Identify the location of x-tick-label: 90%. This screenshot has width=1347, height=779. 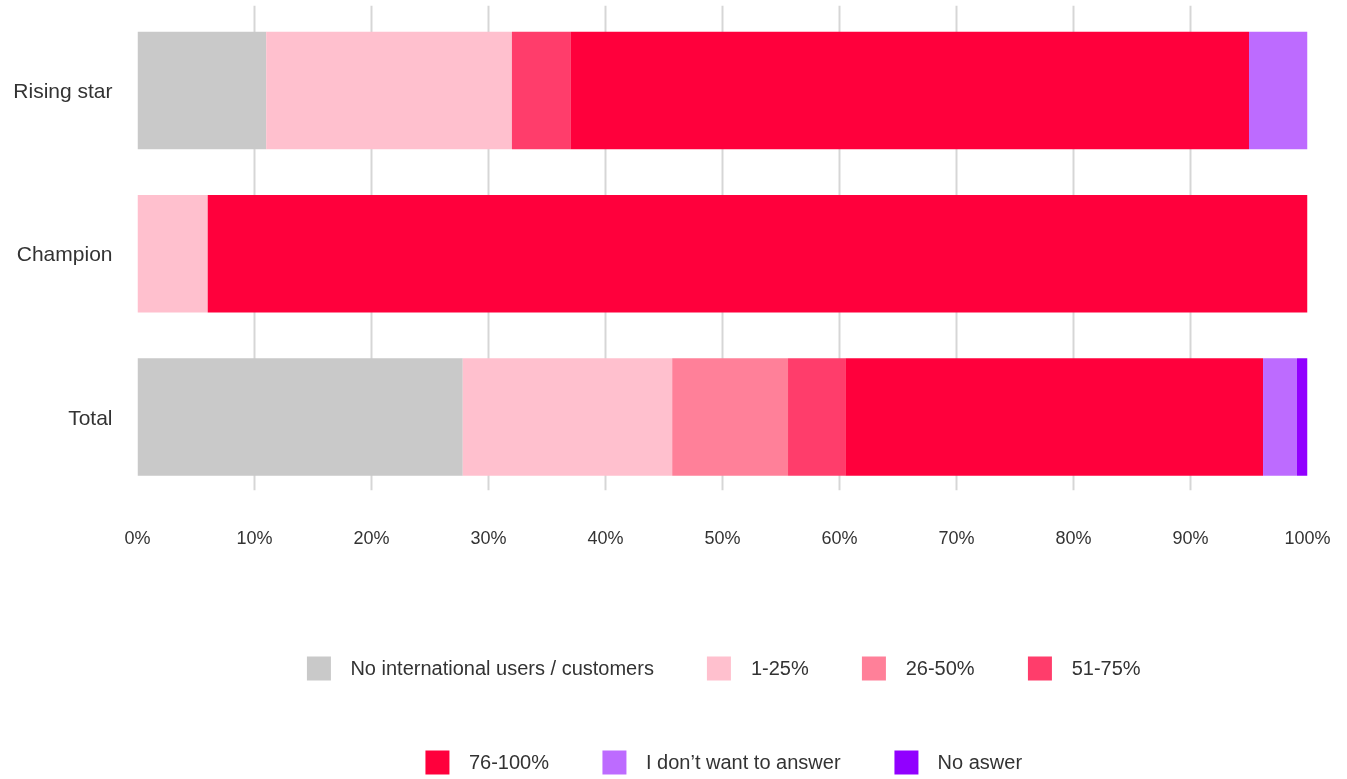
(1190, 537).